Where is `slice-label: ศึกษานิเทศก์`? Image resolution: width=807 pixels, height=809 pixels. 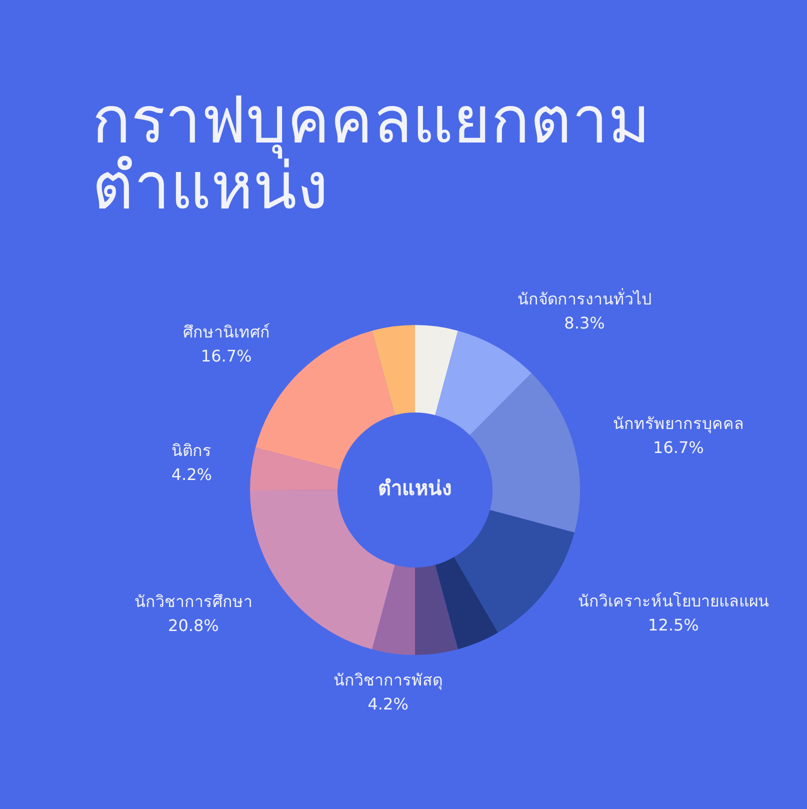
slice-label: ศึกษานิเทศก์ is located at coordinates (226, 332).